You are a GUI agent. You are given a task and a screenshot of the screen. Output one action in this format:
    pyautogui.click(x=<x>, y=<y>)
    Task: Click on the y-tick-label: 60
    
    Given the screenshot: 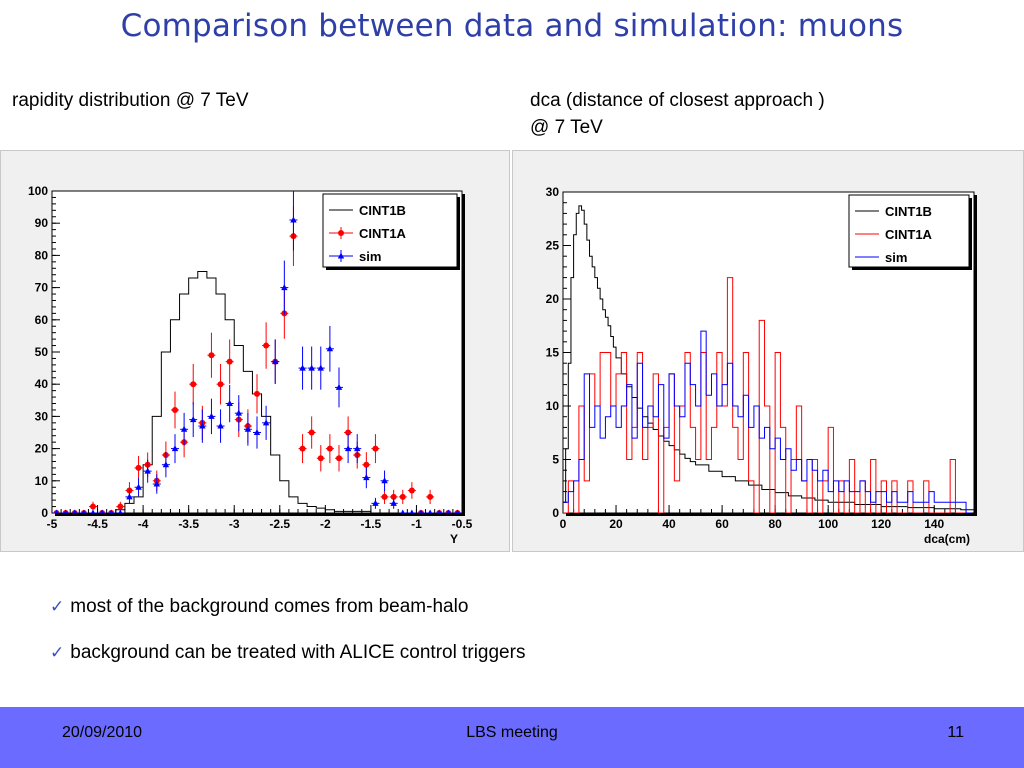 What is the action you would take?
    pyautogui.click(x=42, y=320)
    